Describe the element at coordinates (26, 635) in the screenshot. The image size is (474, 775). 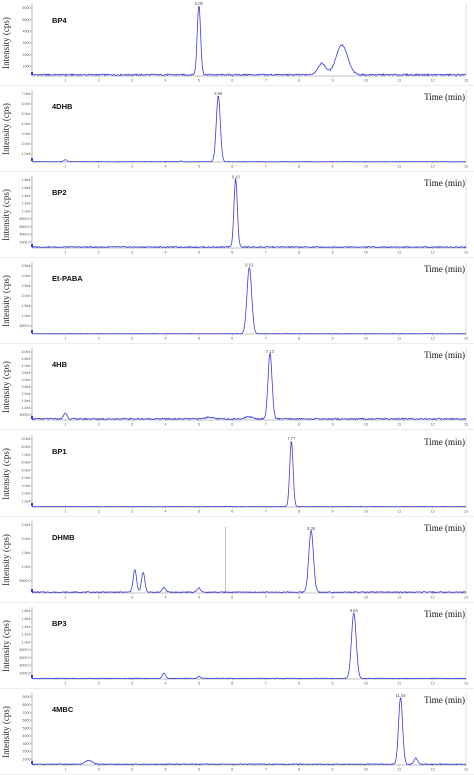
I see `y-tick-label: 1.2e4` at that location.